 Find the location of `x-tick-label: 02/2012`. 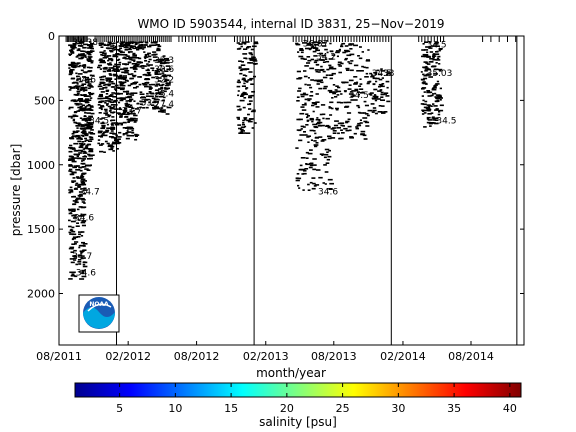

x-tick-label: 02/2012 is located at coordinates (128, 356).